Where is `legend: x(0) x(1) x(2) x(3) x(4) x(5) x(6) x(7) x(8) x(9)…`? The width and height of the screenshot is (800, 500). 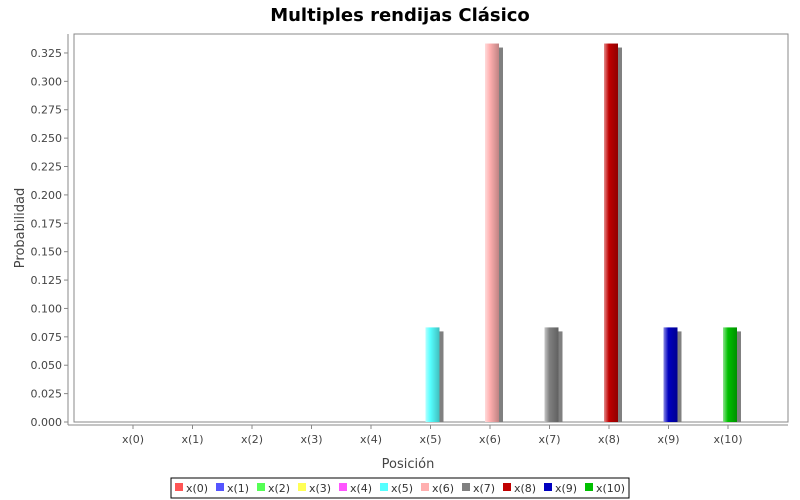 legend: x(0) x(1) x(2) x(3) x(4) x(5) x(6) x(7) x(8) x(9)… is located at coordinates (400, 488).